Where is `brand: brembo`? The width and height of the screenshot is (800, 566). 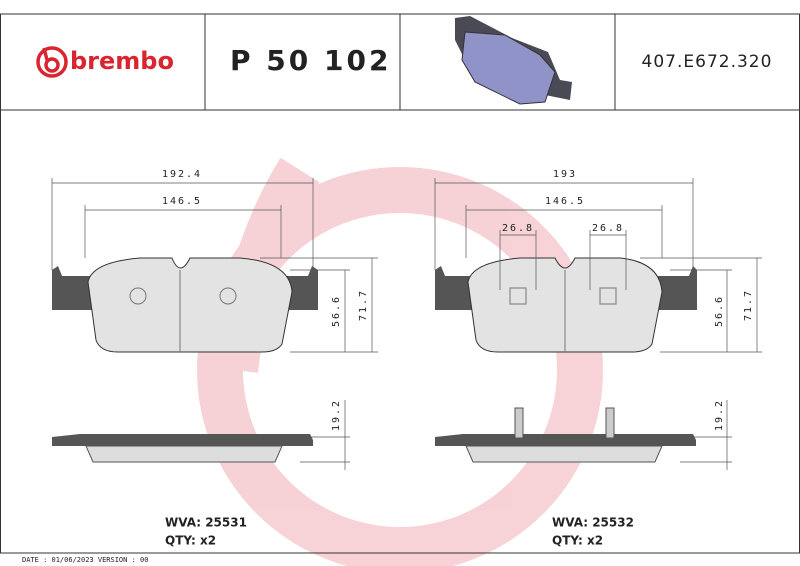
brand: brembo is located at coordinates (122, 61).